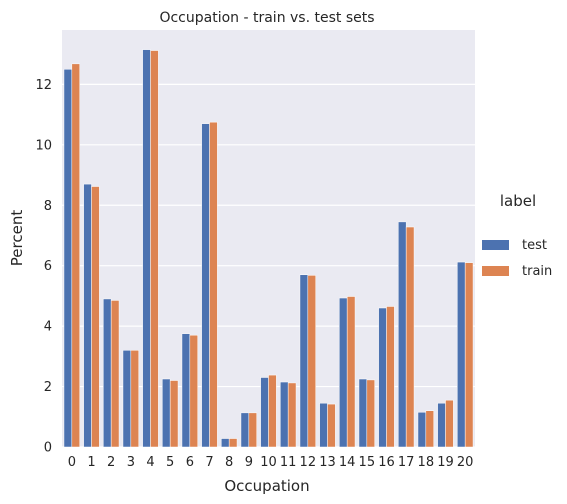 The width and height of the screenshot is (567, 504). I want to click on x-tick-label-4: 4, so click(150, 462).